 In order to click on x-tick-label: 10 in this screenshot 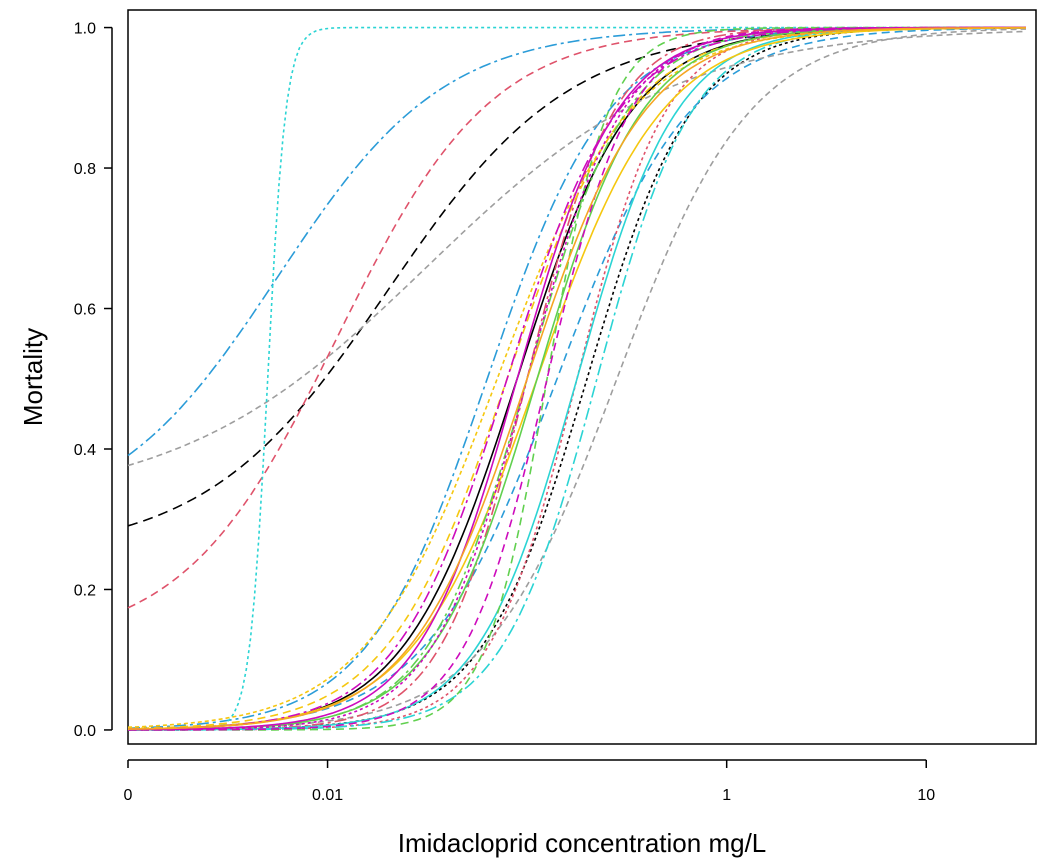, I will do `click(926, 795)`.